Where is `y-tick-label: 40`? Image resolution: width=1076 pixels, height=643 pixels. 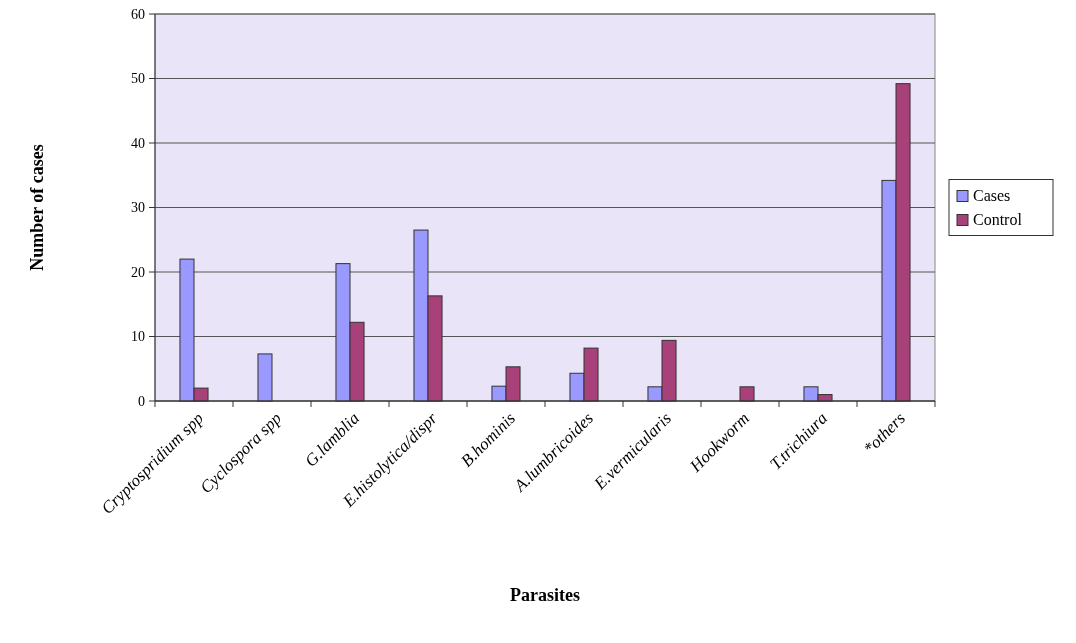
y-tick-label: 40 is located at coordinates (138, 143).